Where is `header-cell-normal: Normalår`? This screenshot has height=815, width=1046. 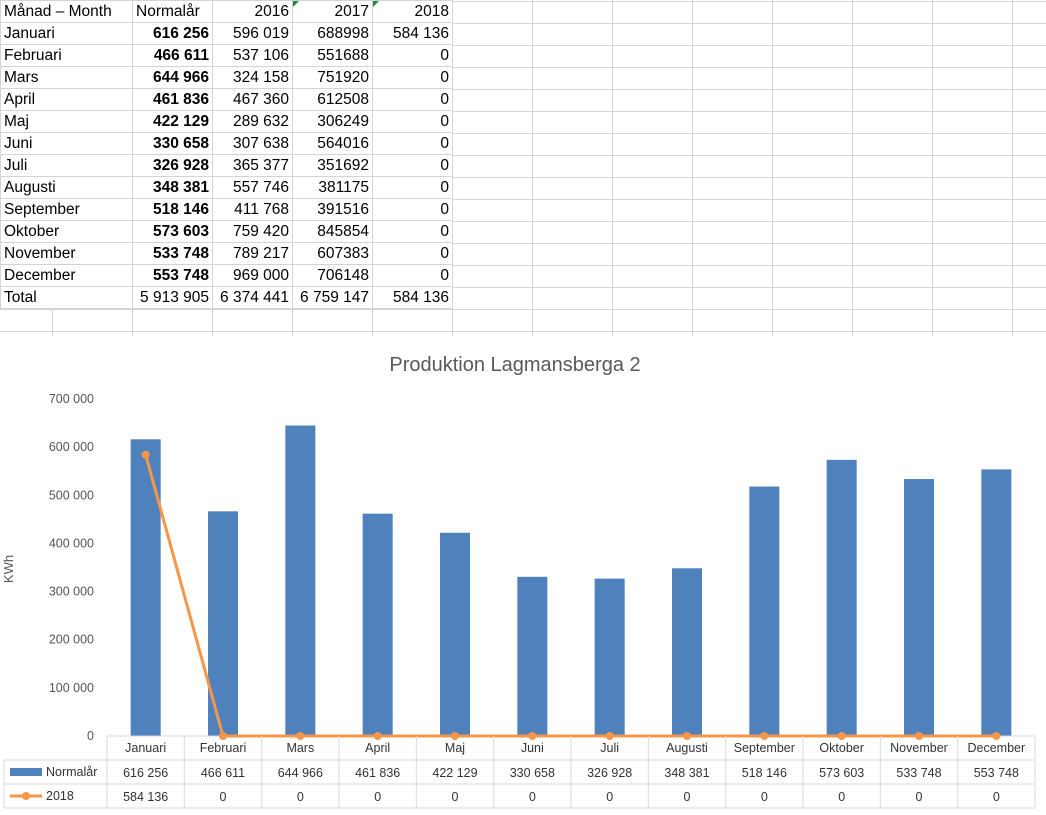
header-cell-normal: Normalår is located at coordinates (172, 11).